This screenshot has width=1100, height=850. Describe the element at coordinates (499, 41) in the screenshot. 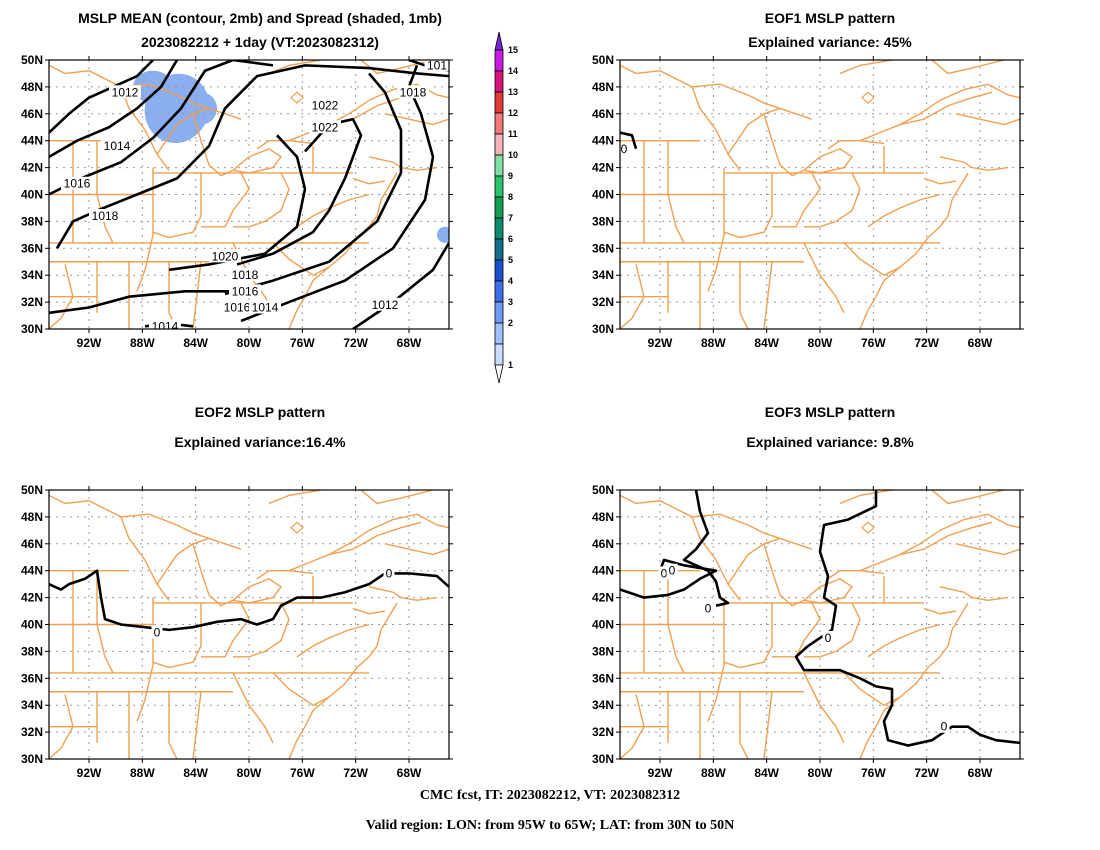

I see `colorbar-top-arrow` at that location.